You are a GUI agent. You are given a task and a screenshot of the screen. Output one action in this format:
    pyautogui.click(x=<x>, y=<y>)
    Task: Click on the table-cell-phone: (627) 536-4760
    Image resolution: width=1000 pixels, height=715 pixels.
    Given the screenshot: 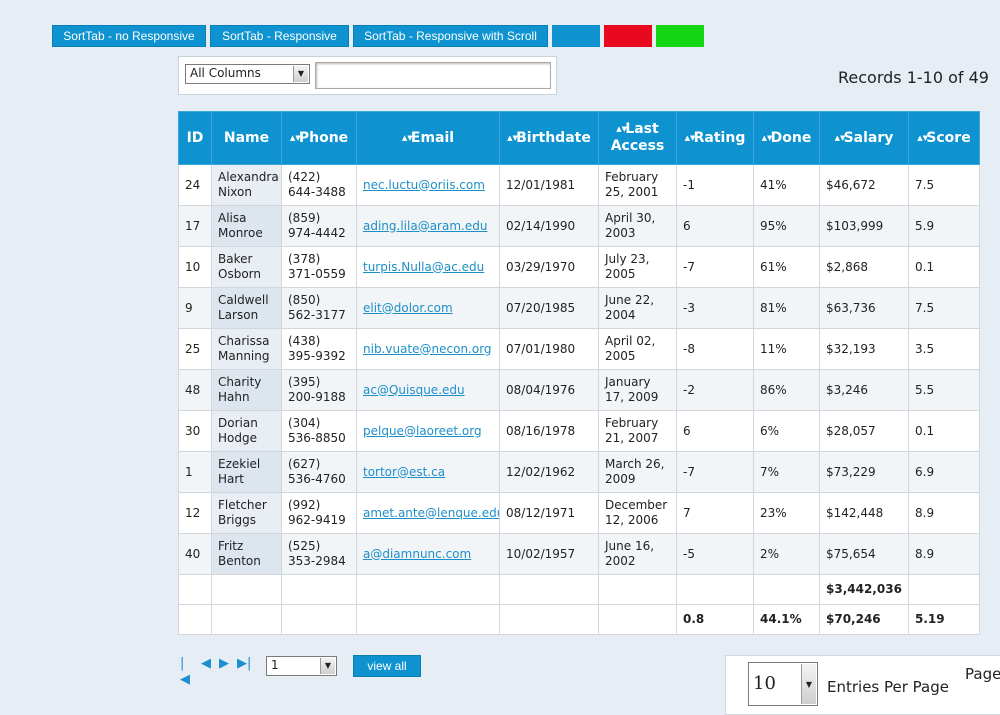 What is the action you would take?
    pyautogui.click(x=319, y=472)
    